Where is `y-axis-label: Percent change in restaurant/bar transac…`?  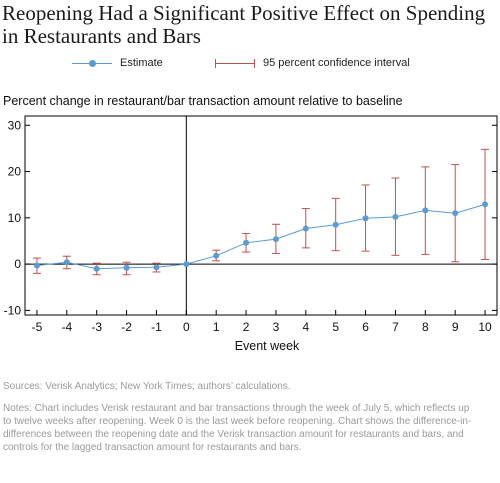
y-axis-label: Percent change in restaurant/bar transac… is located at coordinates (203, 101).